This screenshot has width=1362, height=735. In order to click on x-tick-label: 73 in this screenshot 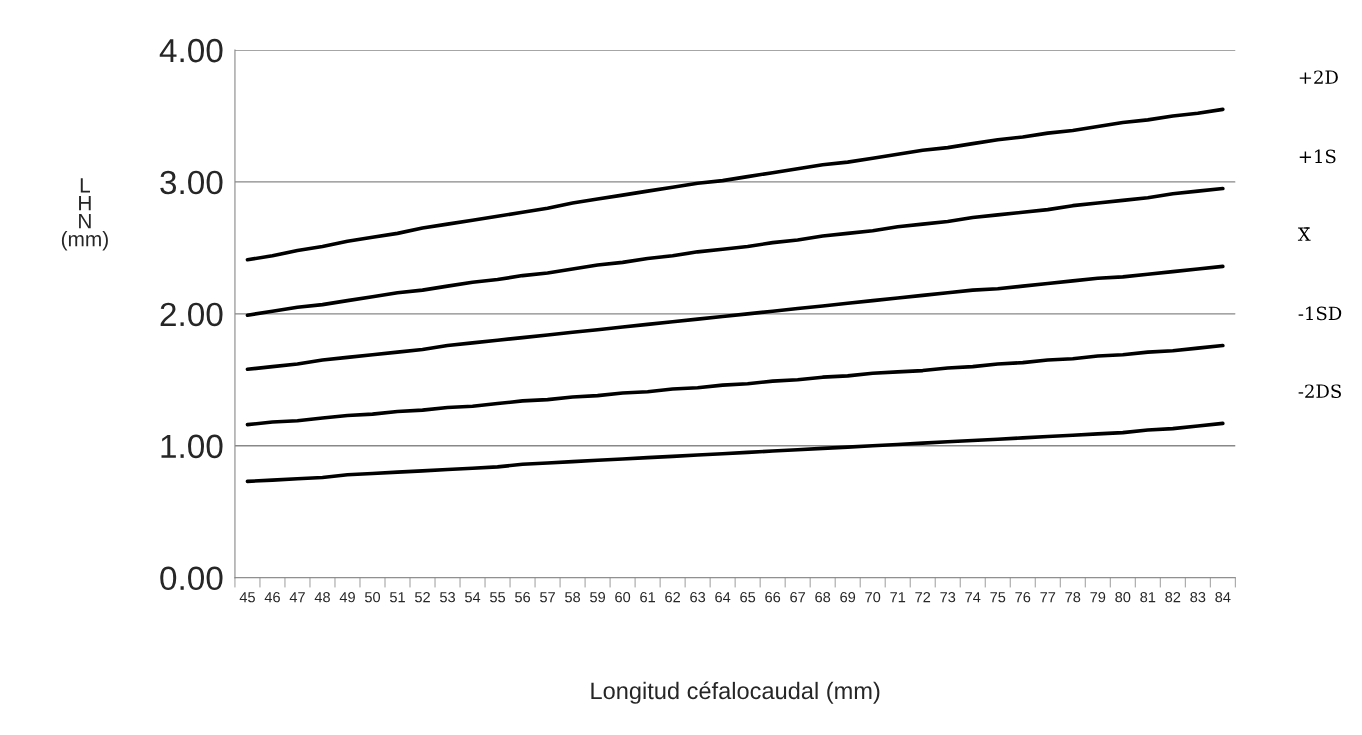, I will do `click(948, 597)`.